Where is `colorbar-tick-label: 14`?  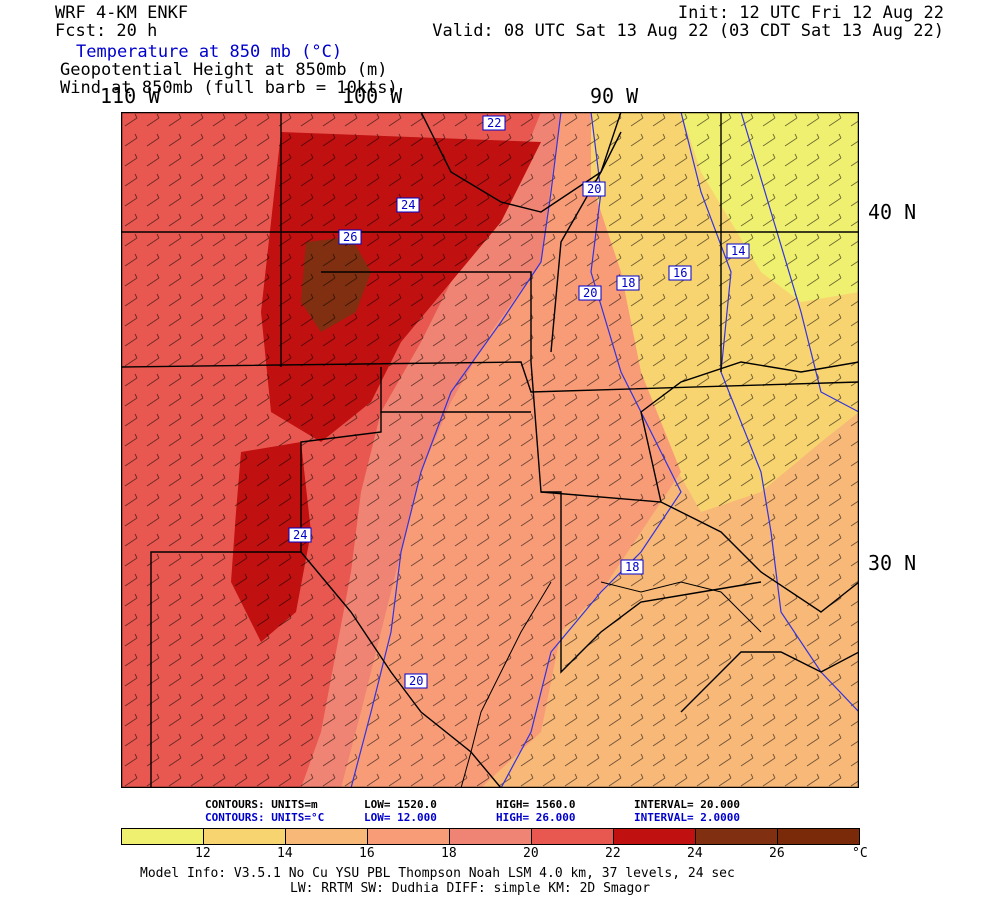
colorbar-tick-label: 14 is located at coordinates (285, 853).